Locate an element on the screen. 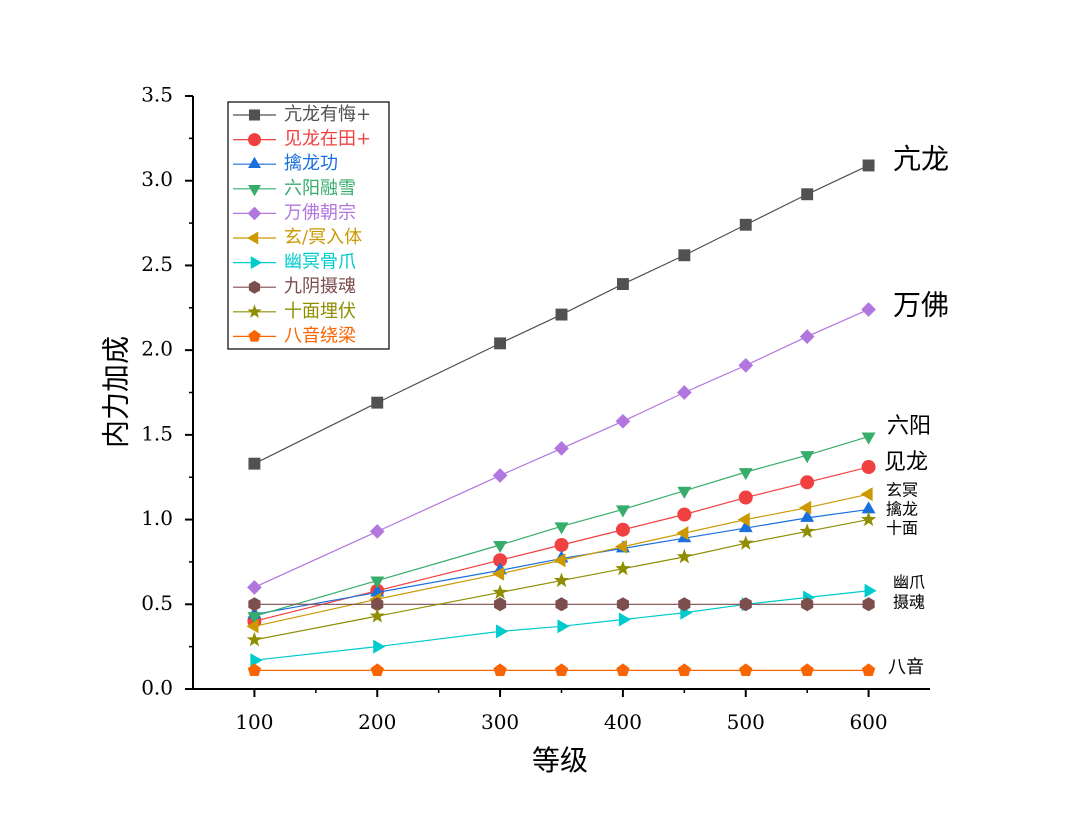 This screenshot has width=1080, height=827. y-tick-label: 2.5 is located at coordinates (157, 264).